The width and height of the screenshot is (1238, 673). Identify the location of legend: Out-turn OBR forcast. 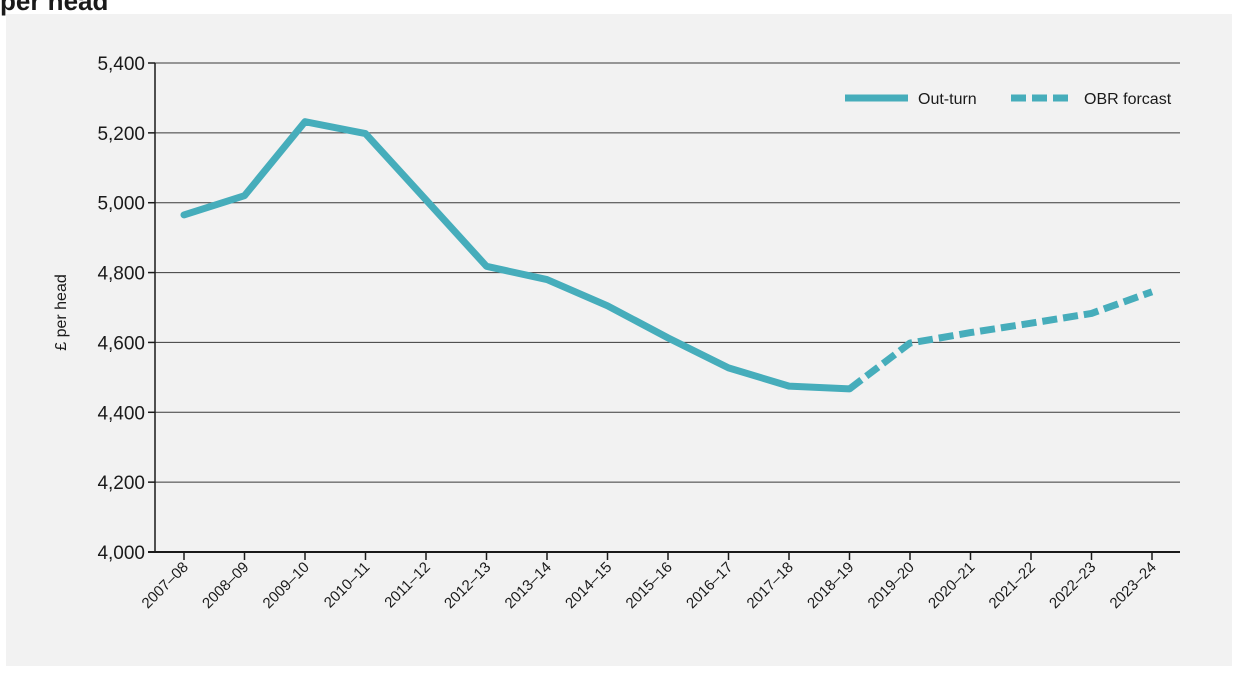
(1008, 99).